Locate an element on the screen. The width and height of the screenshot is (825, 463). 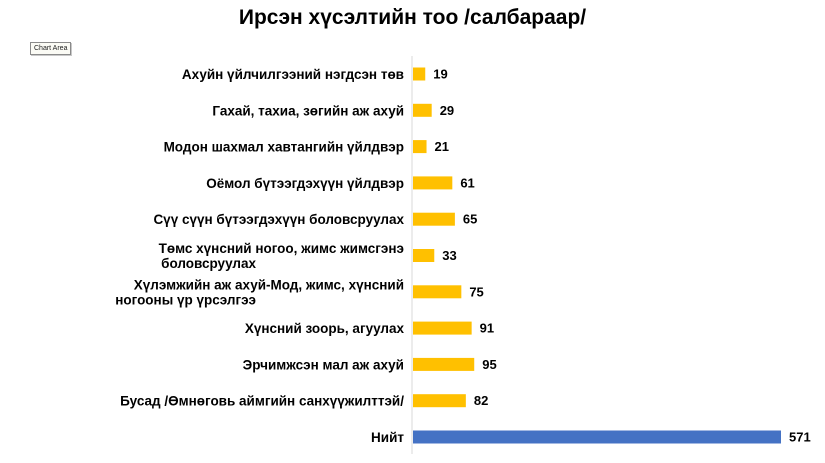
data-label: 82 is located at coordinates (481, 400).